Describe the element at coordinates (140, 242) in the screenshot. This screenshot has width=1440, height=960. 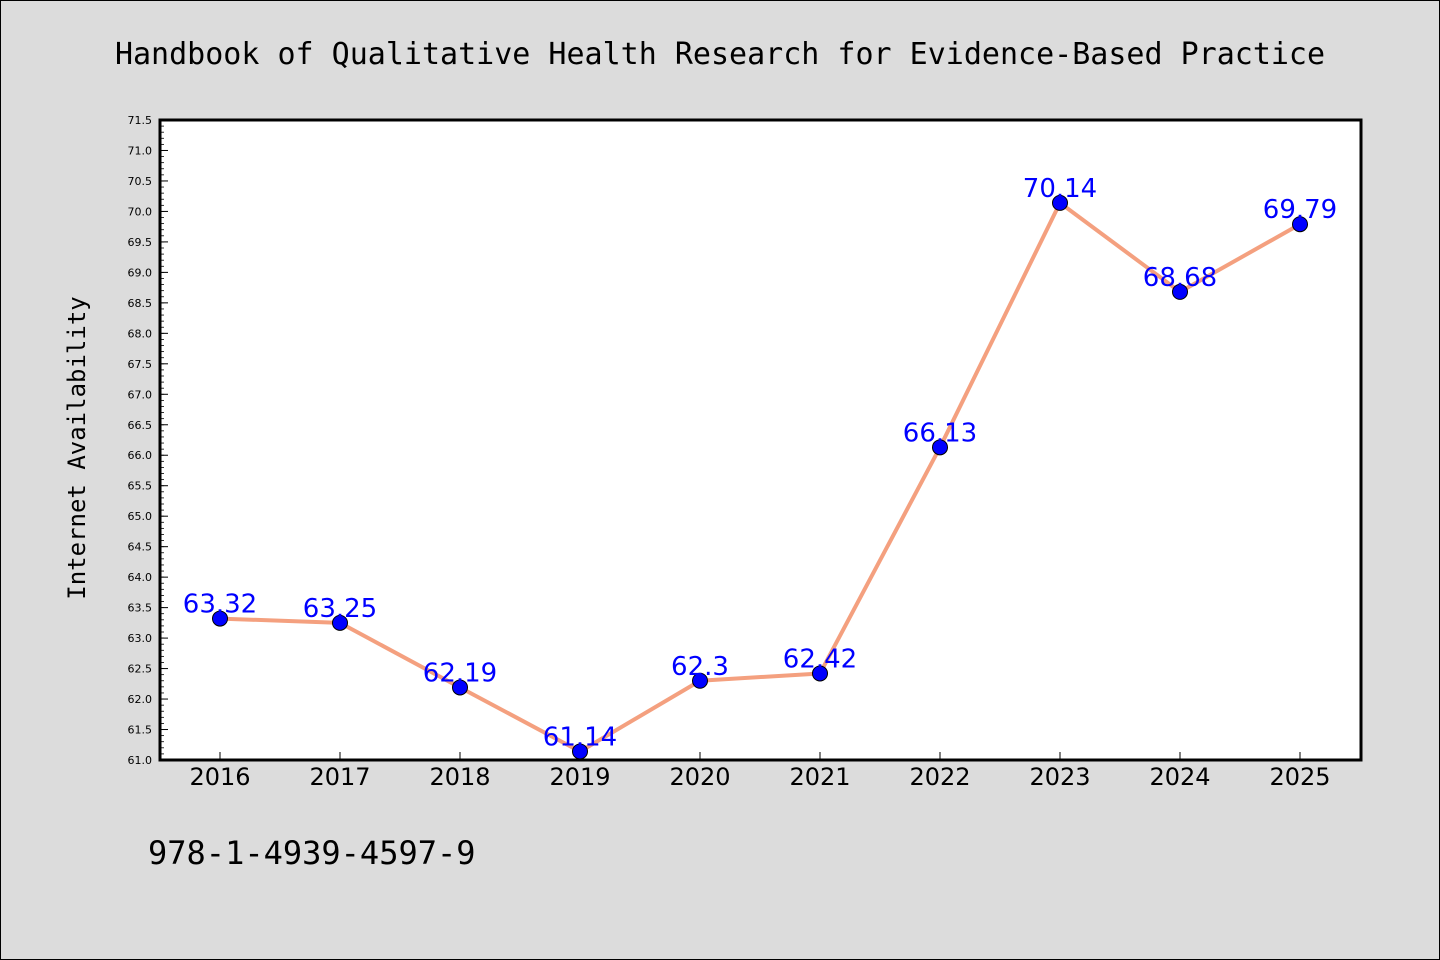
I see `y-tick-label: 69.5` at that location.